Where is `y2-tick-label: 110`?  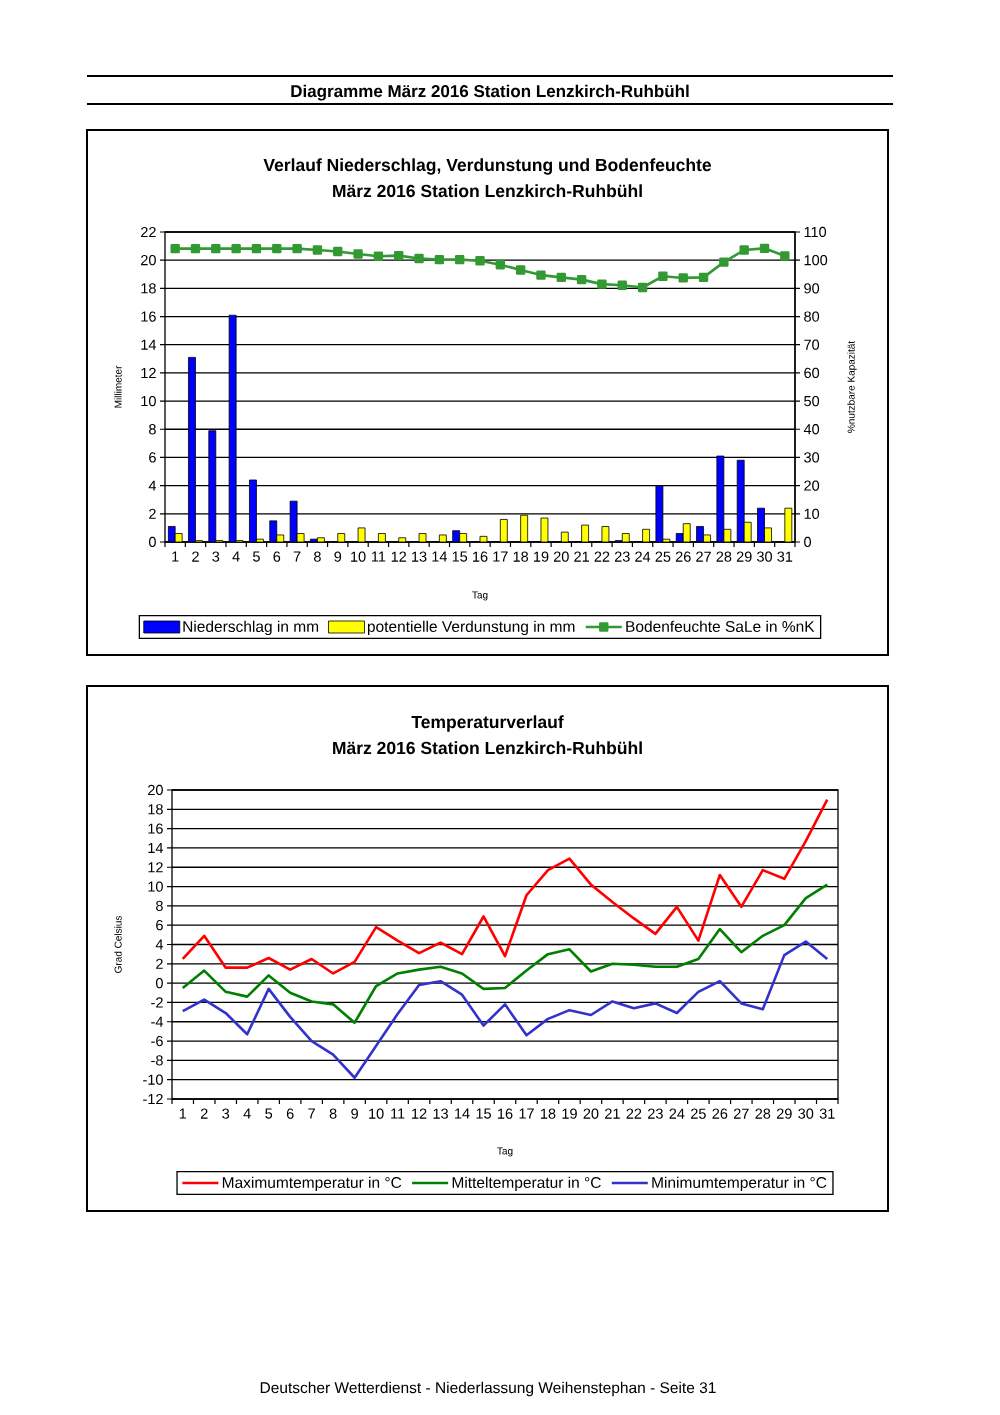 y2-tick-label: 110 is located at coordinates (815, 232).